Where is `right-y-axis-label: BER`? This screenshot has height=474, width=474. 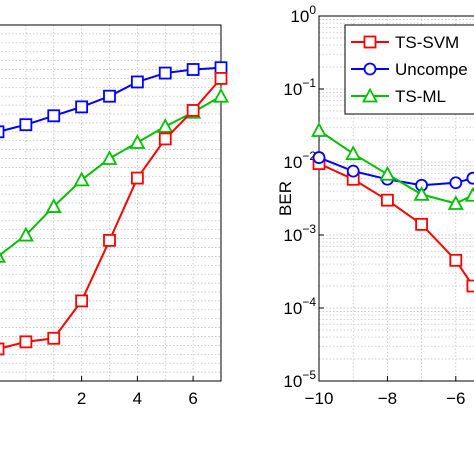
right-y-axis-label: BER is located at coordinates (285, 198).